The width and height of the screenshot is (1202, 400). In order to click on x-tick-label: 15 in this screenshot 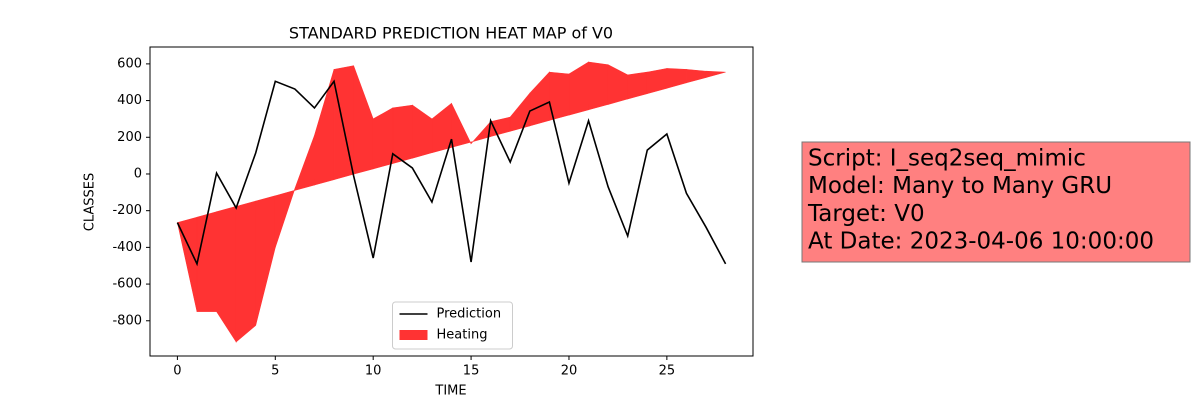, I will do `click(471, 371)`.